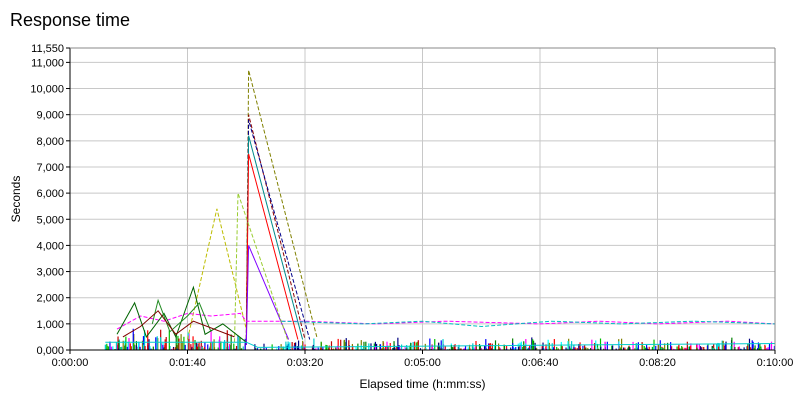 Image resolution: width=800 pixels, height=400 pixels. Describe the element at coordinates (50, 299) in the screenshot. I see `y-tick-label: 2,000` at that location.